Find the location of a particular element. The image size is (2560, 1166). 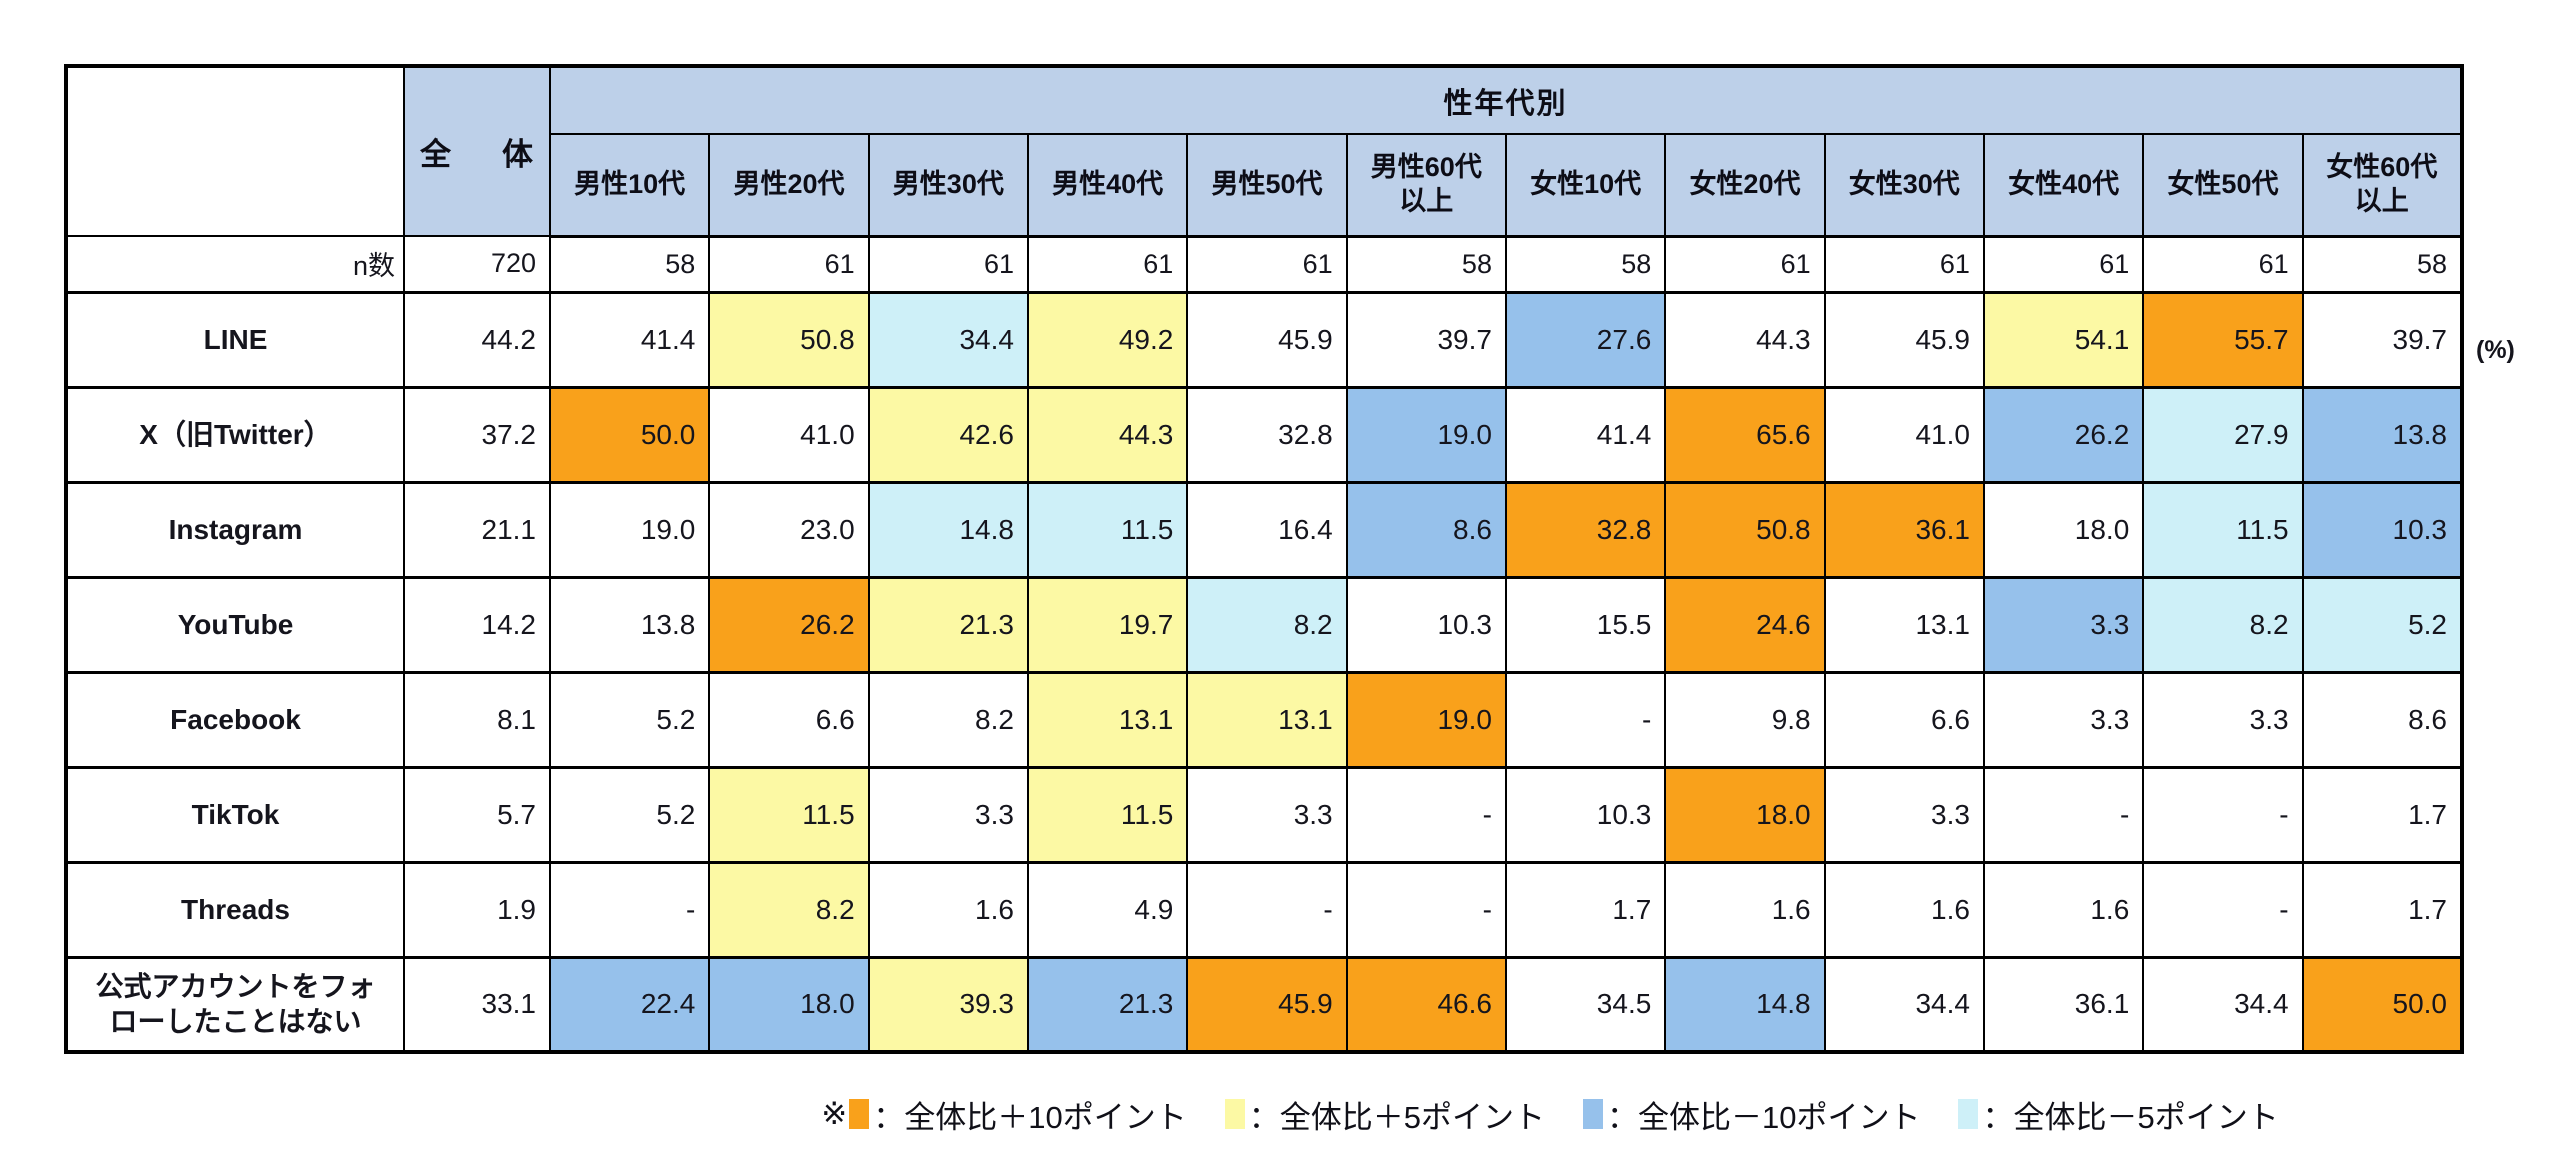

value-cell: 5.7 is located at coordinates (477, 814).